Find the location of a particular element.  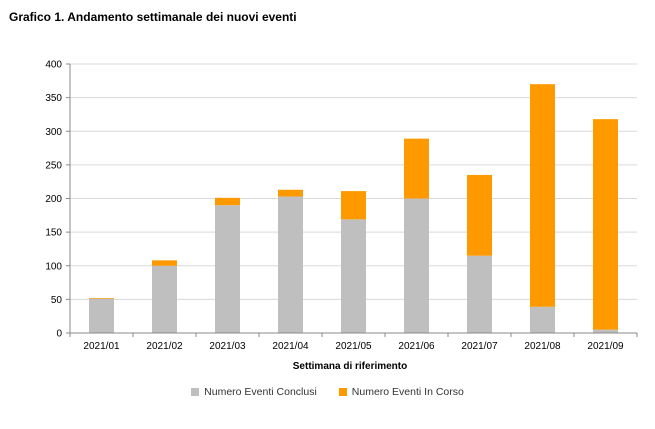

y-tick-label: 100 is located at coordinates (53, 266).